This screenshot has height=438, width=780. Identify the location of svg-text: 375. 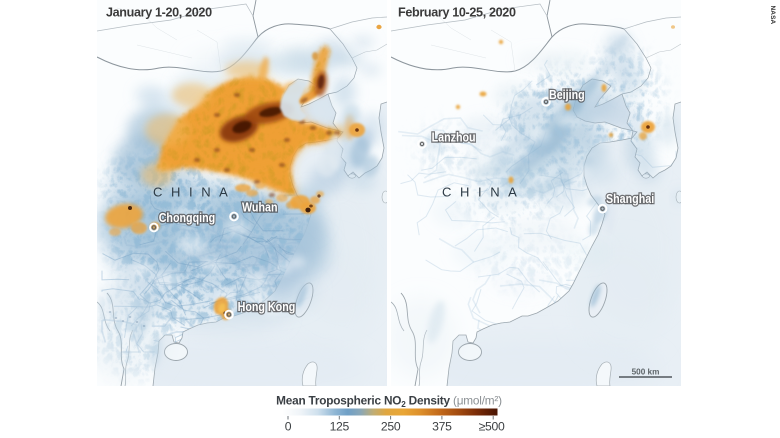
(442, 427).